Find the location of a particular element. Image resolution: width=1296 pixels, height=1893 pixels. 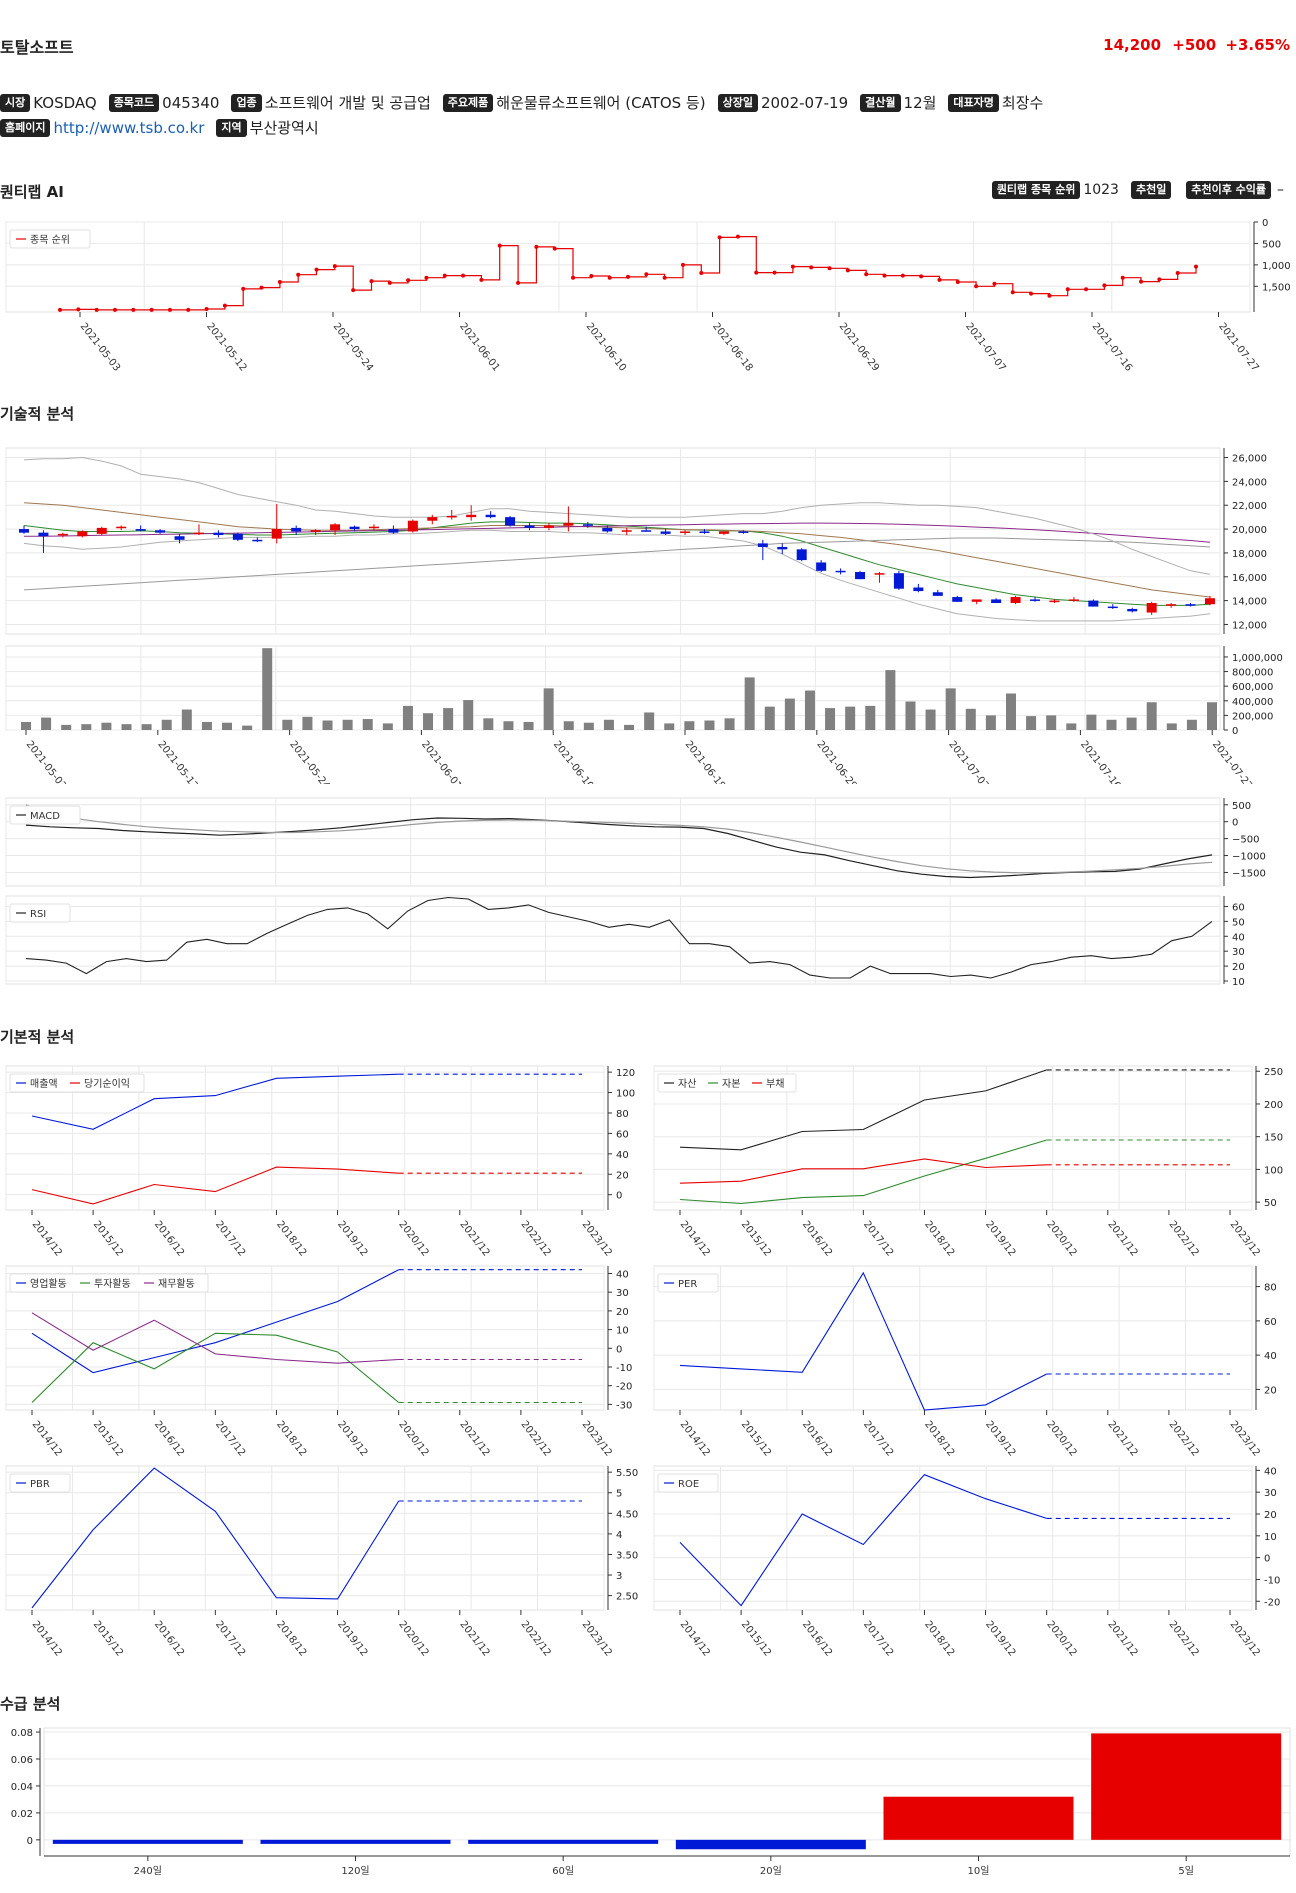

rsi-chart: 10 20 30 40 50 60 RSI is located at coordinates (625, 941).